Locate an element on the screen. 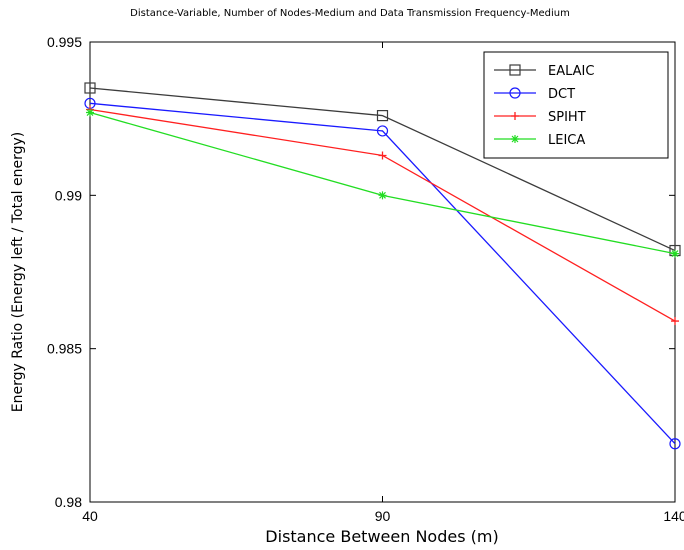 The width and height of the screenshot is (684, 550). legend-item-dct: DCT is located at coordinates (534, 94).